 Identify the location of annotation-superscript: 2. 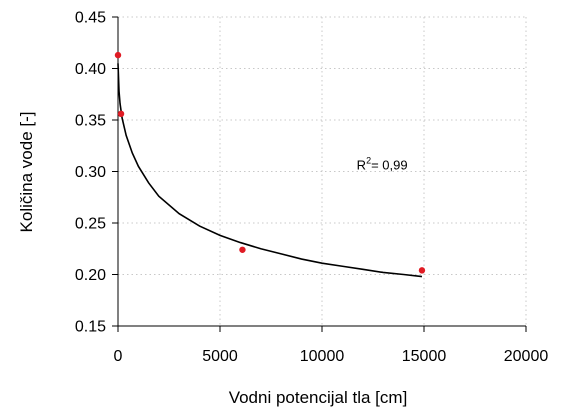
(368, 160).